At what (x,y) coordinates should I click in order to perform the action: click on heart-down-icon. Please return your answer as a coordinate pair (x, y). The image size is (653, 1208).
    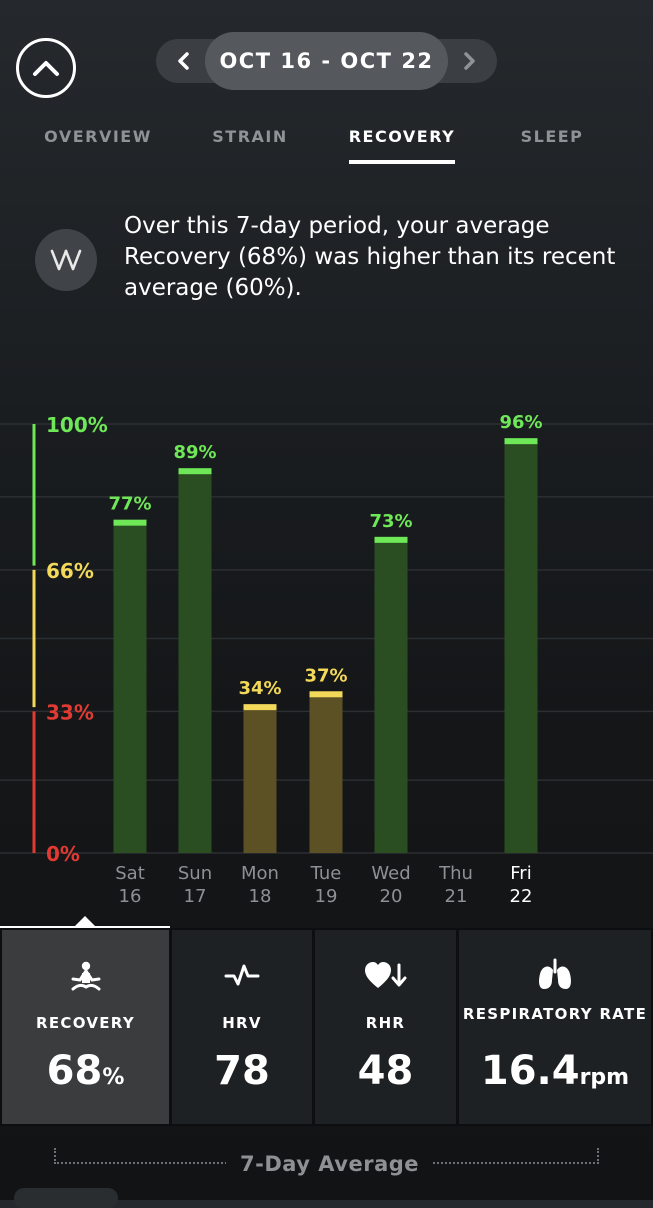
    Looking at the image, I should click on (385, 976).